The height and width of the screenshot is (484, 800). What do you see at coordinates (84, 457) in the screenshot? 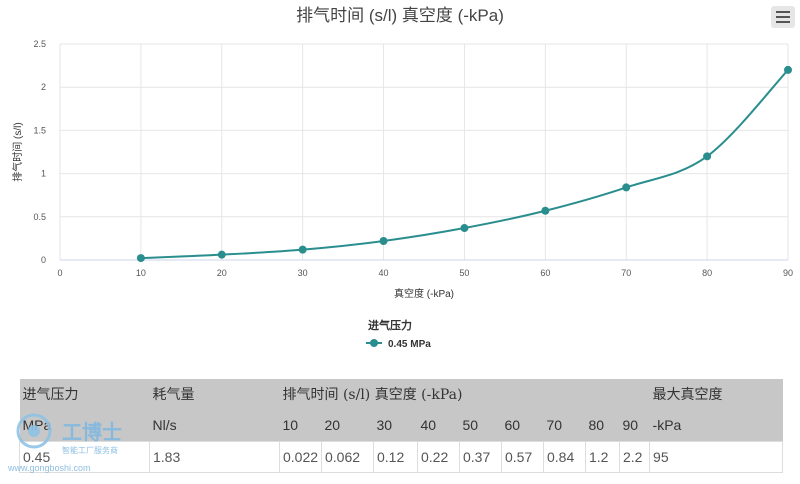
I see `cell-pressure: 0.45` at bounding box center [84, 457].